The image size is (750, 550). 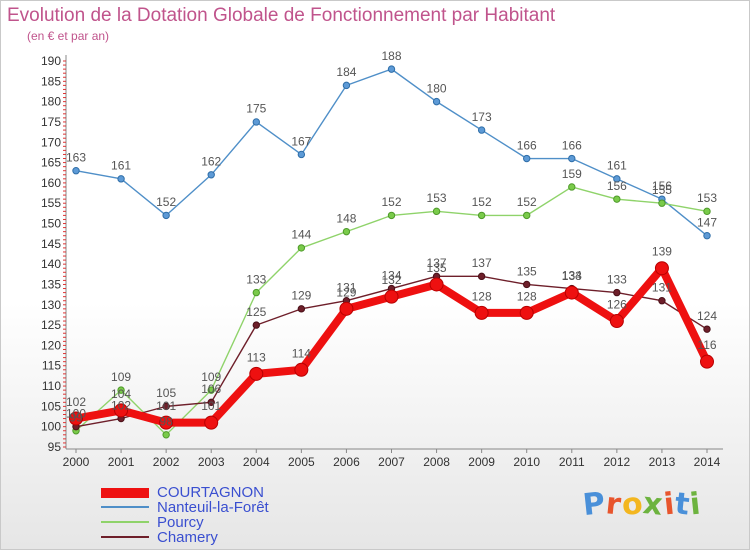 I want to click on y-tick-label: 105, so click(x=51, y=406).